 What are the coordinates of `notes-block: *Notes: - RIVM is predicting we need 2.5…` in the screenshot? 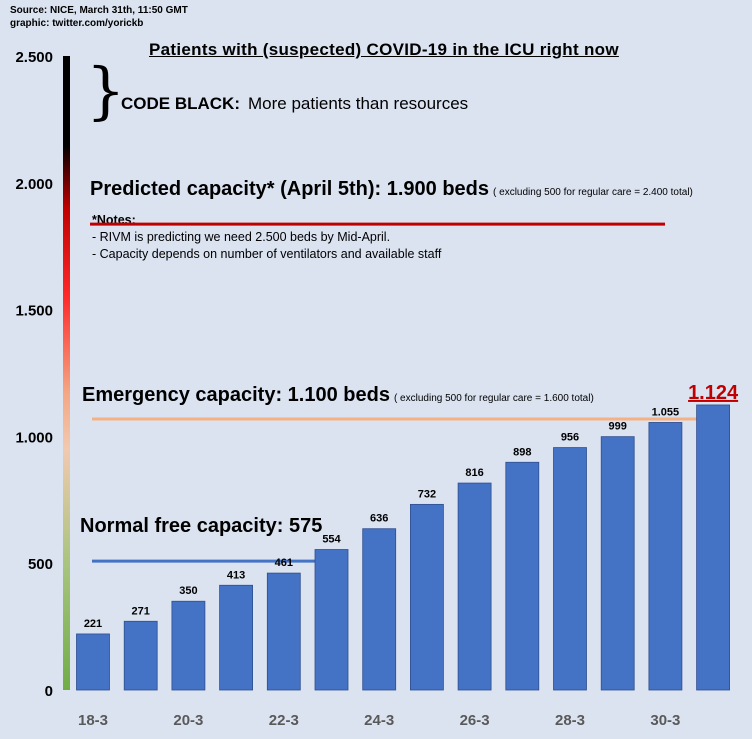 It's located at (266, 237).